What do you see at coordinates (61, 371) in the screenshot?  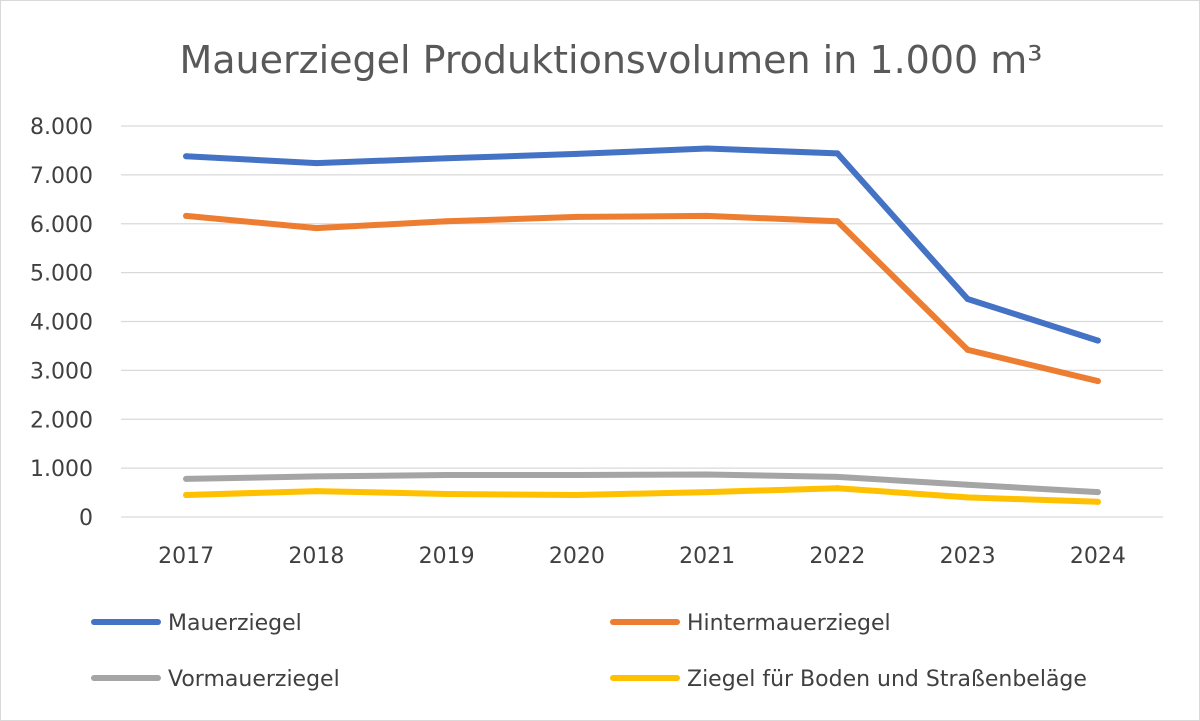 I see `y-tick-label: 3.000` at bounding box center [61, 371].